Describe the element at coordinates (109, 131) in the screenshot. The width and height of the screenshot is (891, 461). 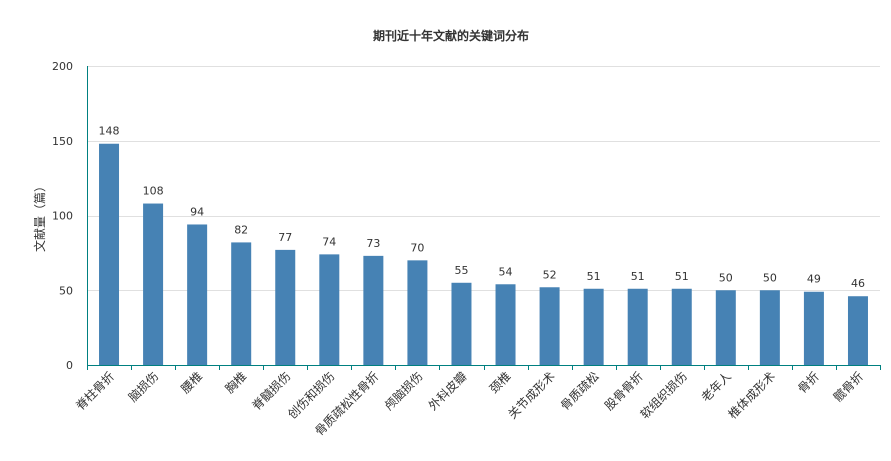
I see `data-label: 148` at that location.